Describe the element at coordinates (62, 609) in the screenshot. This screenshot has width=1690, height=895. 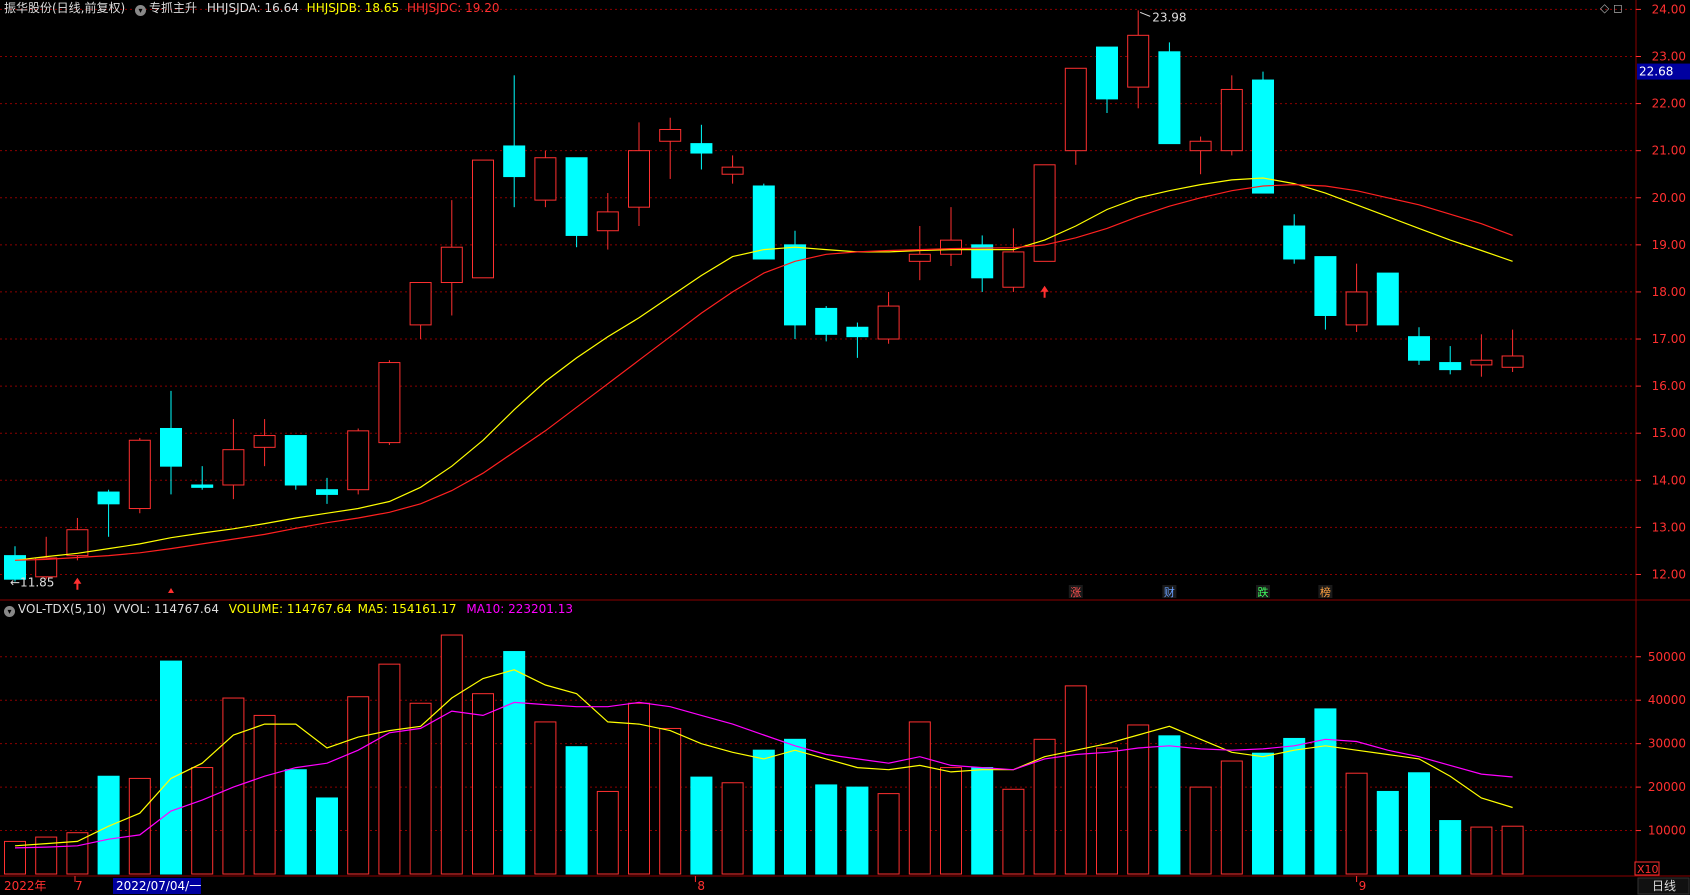
I see `volume-indicator-name: VOL-TDX(5,10)` at that location.